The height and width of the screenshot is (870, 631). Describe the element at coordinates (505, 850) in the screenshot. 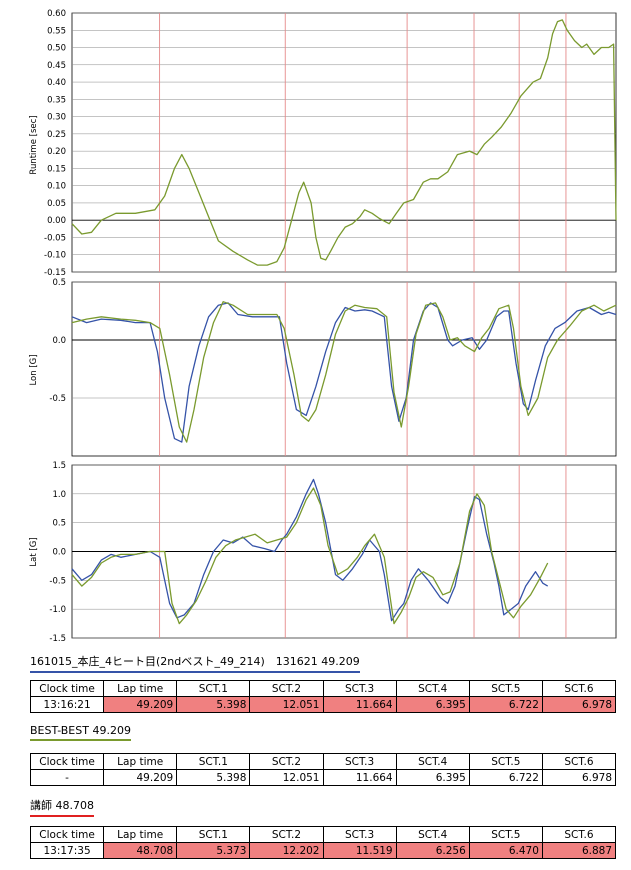

I see `cell-sct5: 6.470` at that location.